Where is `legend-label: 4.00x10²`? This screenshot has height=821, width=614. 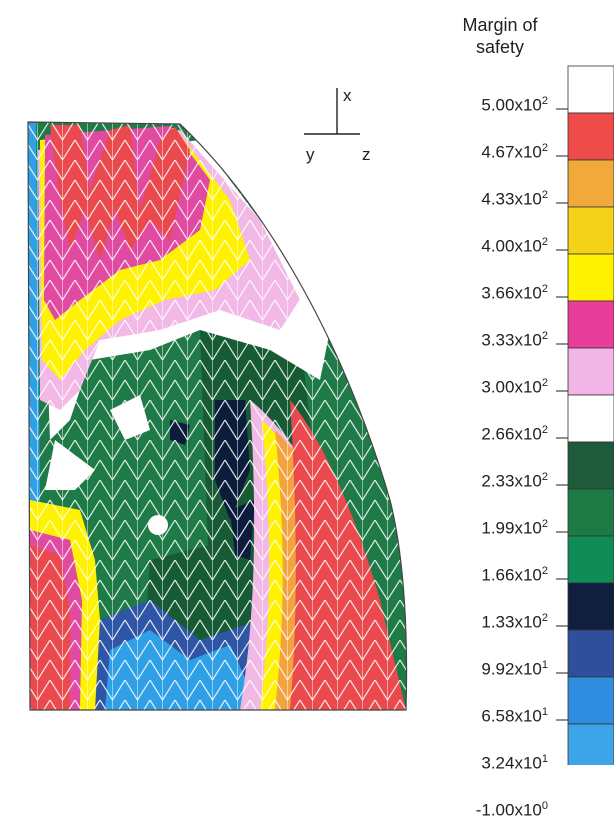 legend-label: 4.00x10² is located at coordinates (514, 246).